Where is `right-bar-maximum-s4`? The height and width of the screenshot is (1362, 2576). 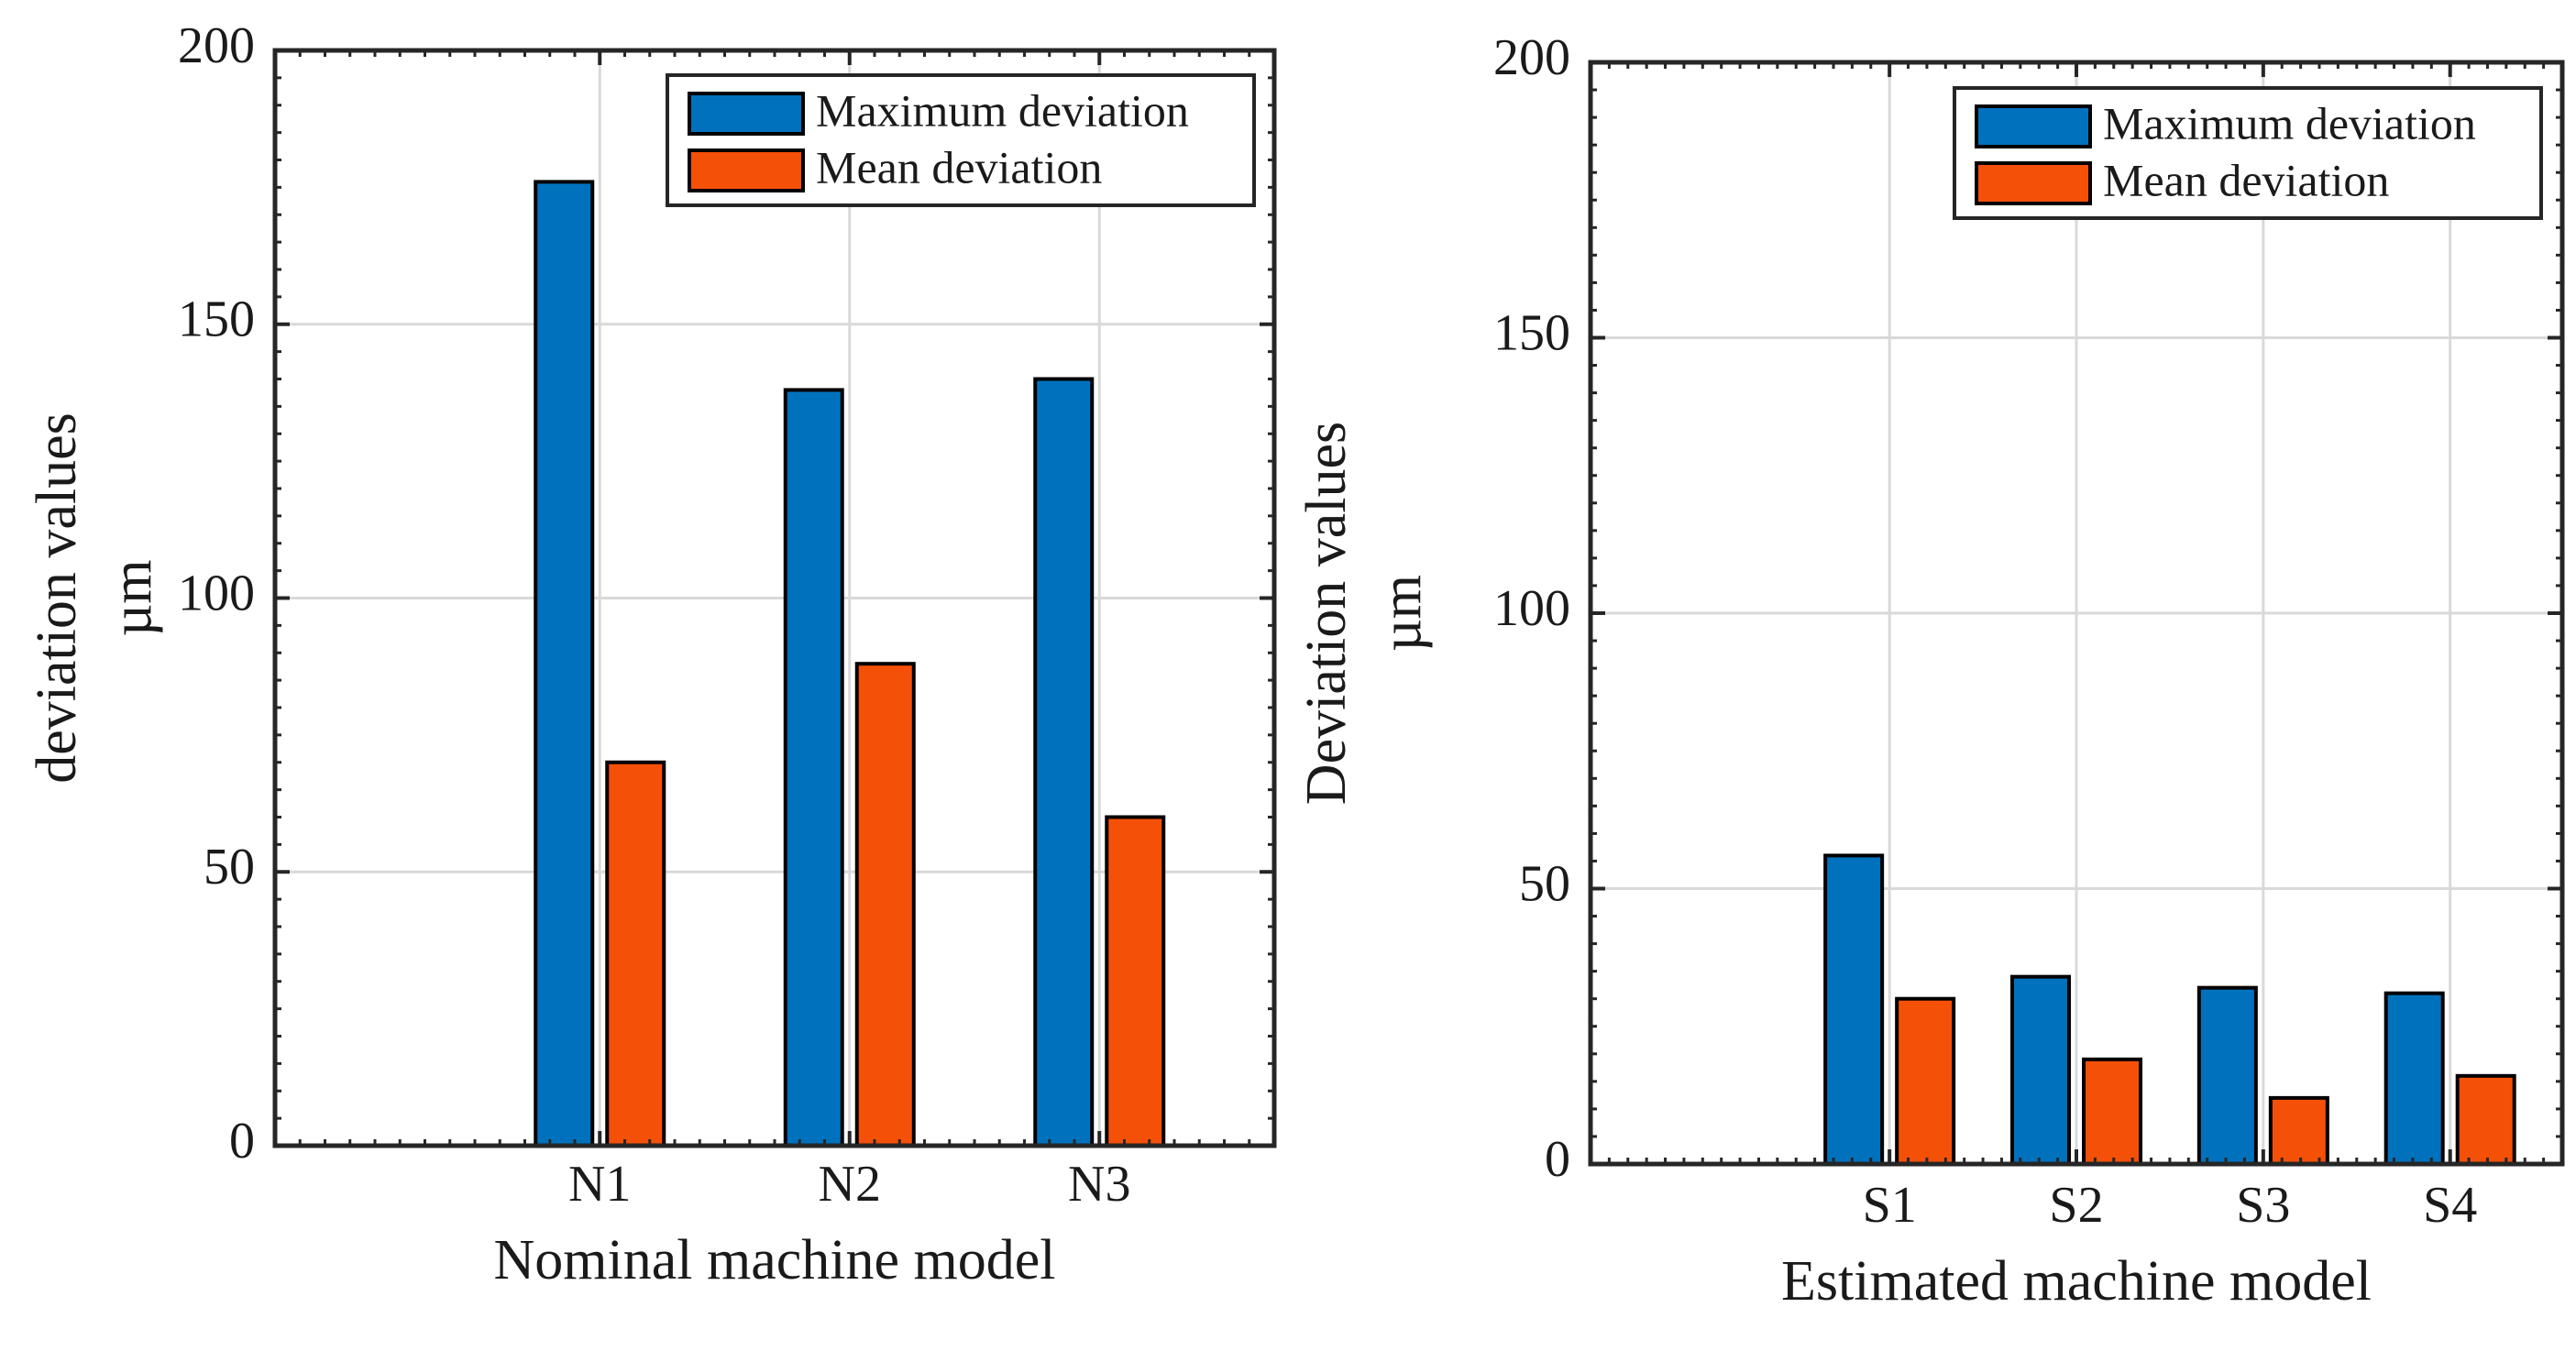 right-bar-maximum-s4 is located at coordinates (2414, 1079).